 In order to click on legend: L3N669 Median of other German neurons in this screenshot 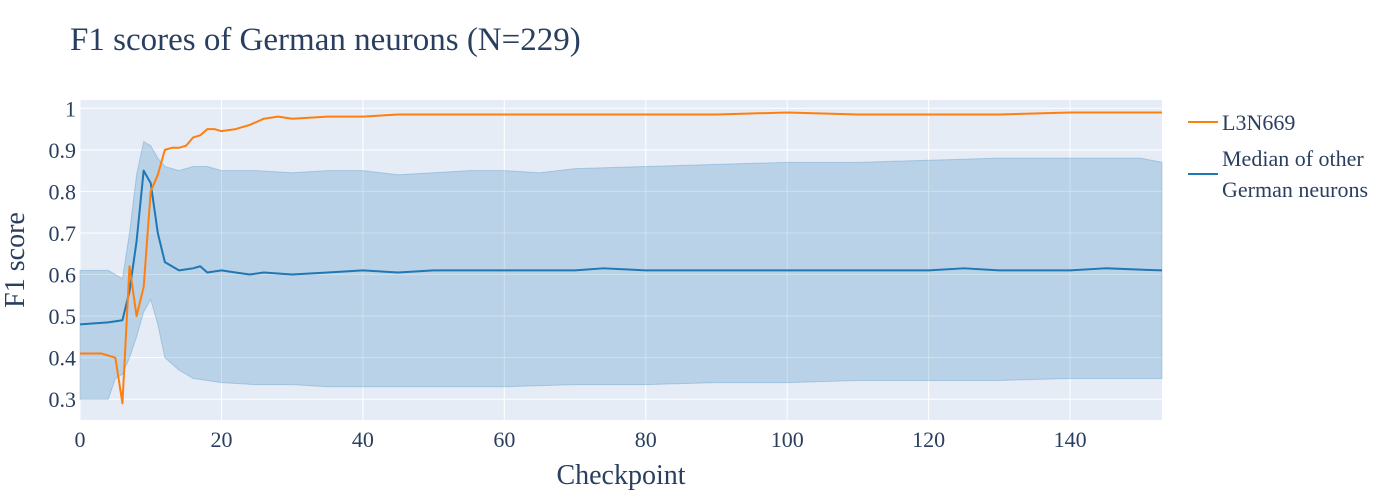, I will do `click(1278, 156)`.